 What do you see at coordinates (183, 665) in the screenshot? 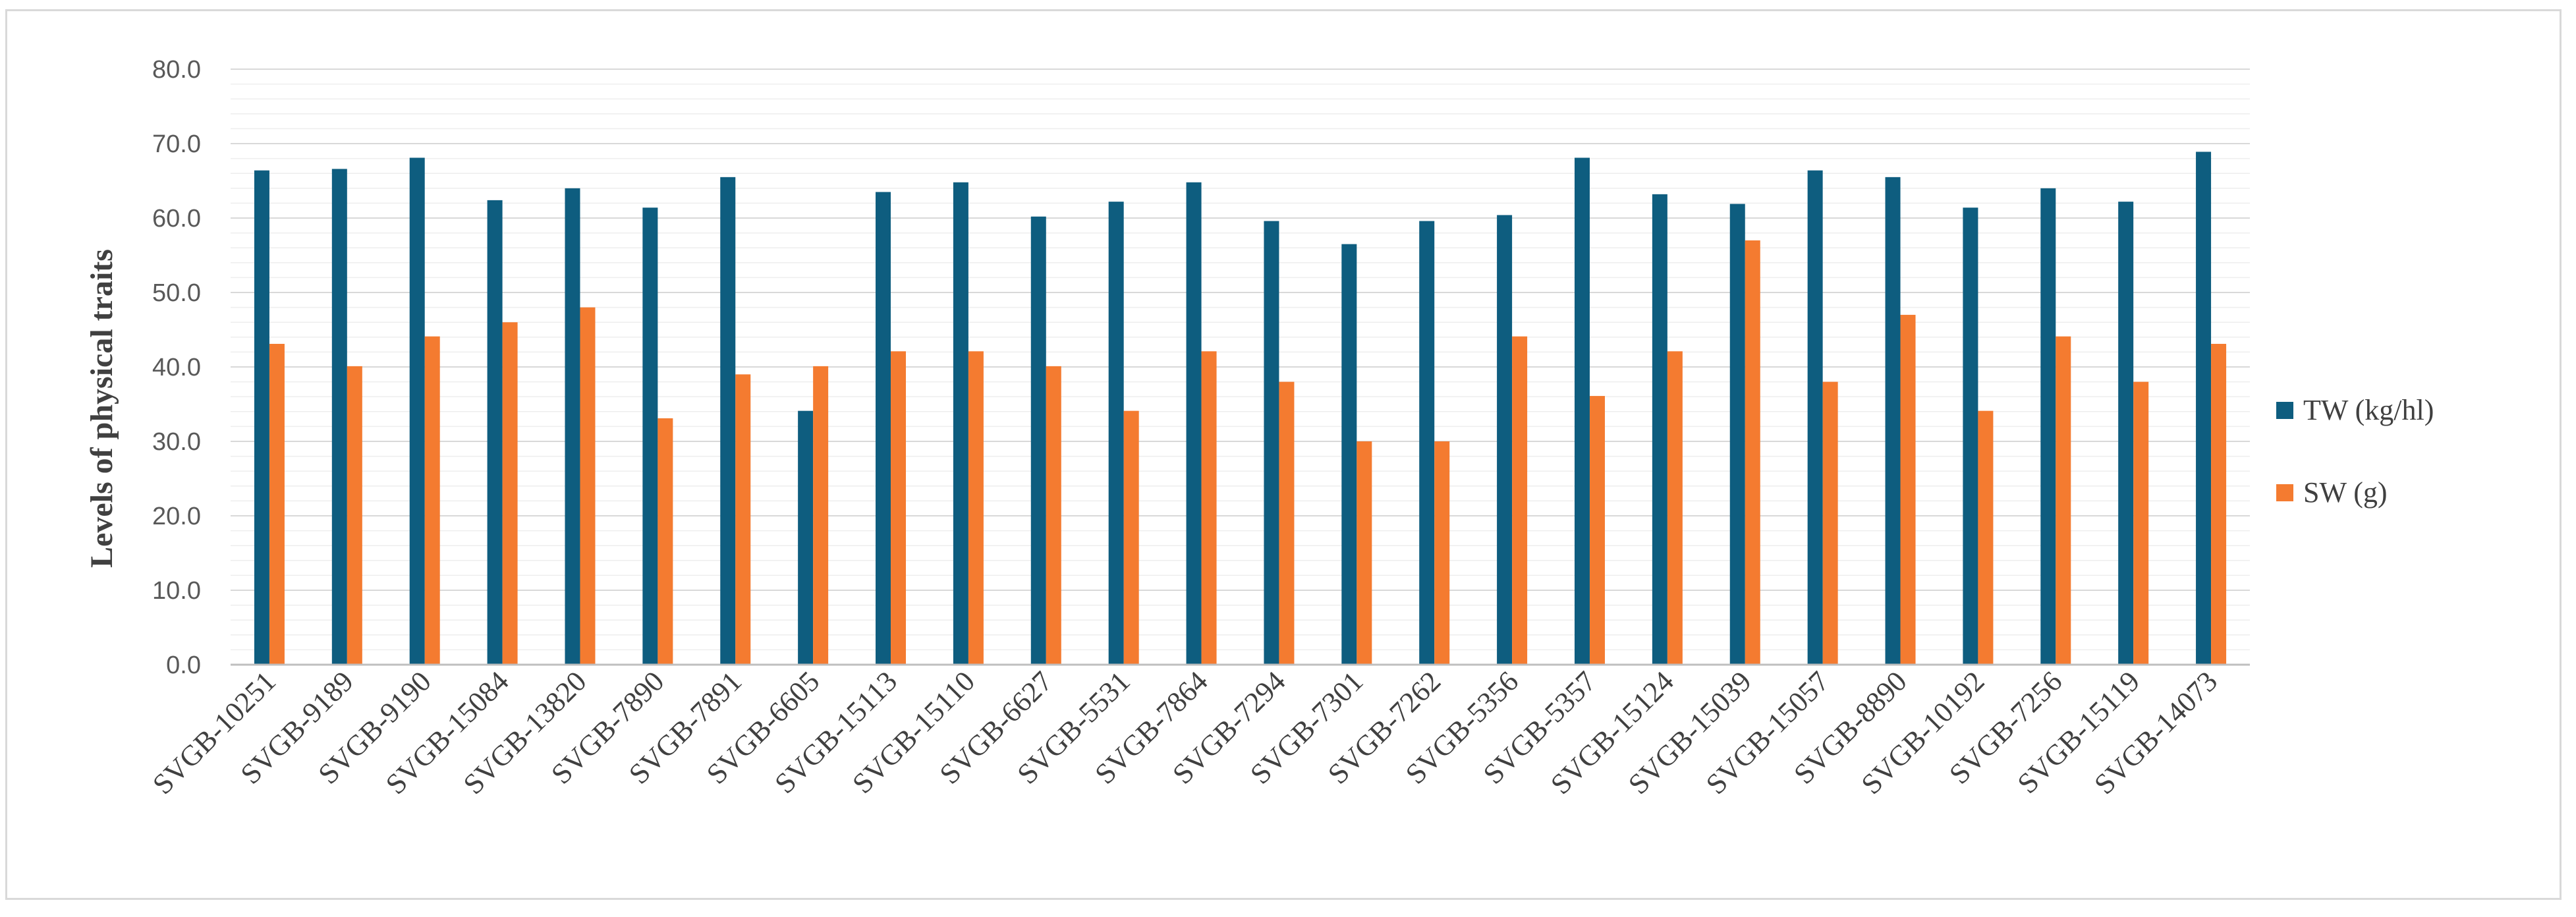
I see `y-tick-label: 0.0` at bounding box center [183, 665].